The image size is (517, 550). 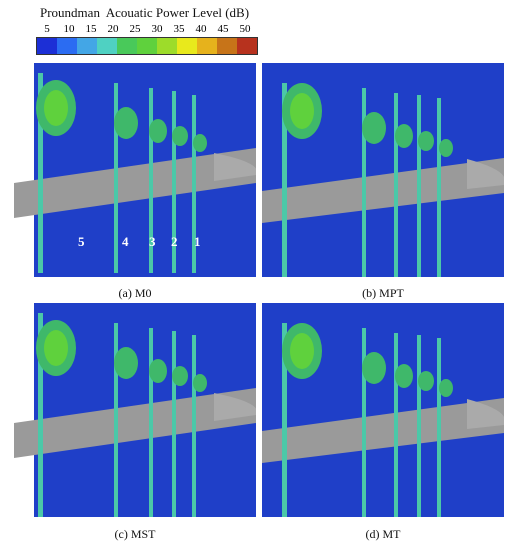 What do you see at coordinates (223, 29) in the screenshot?
I see `legend-tick: 45` at bounding box center [223, 29].